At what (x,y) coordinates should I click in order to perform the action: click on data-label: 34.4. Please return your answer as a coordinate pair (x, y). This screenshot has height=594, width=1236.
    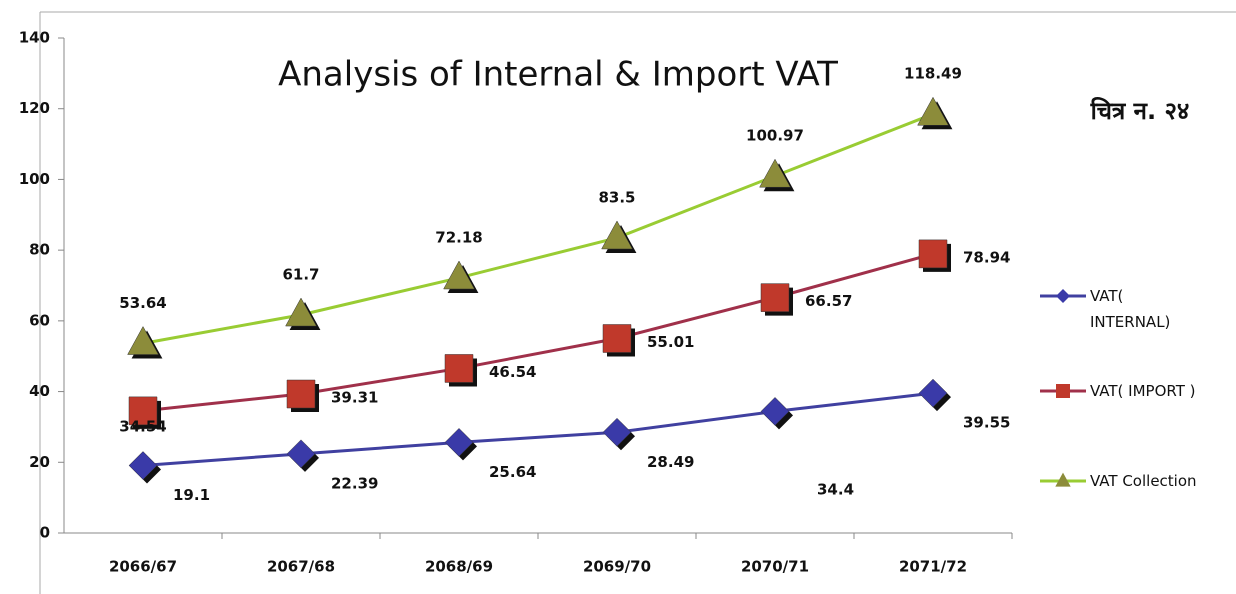
    Looking at the image, I should click on (835, 490).